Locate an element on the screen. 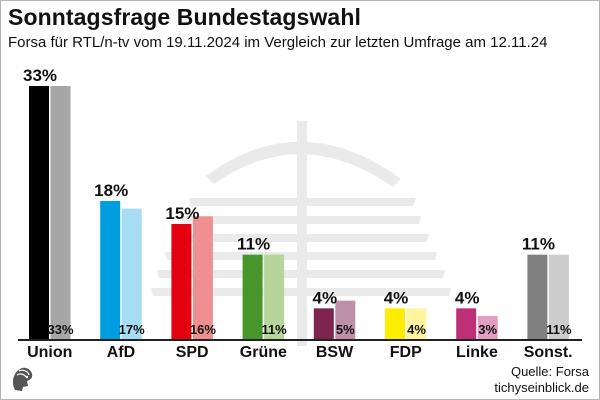 The width and height of the screenshot is (600, 400). value-label-current-union: 33% is located at coordinates (40, 75).